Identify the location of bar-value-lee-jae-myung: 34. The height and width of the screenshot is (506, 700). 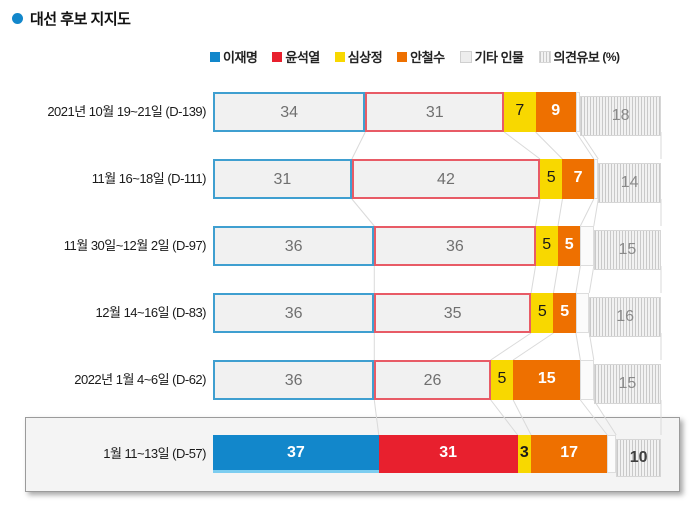
(289, 112).